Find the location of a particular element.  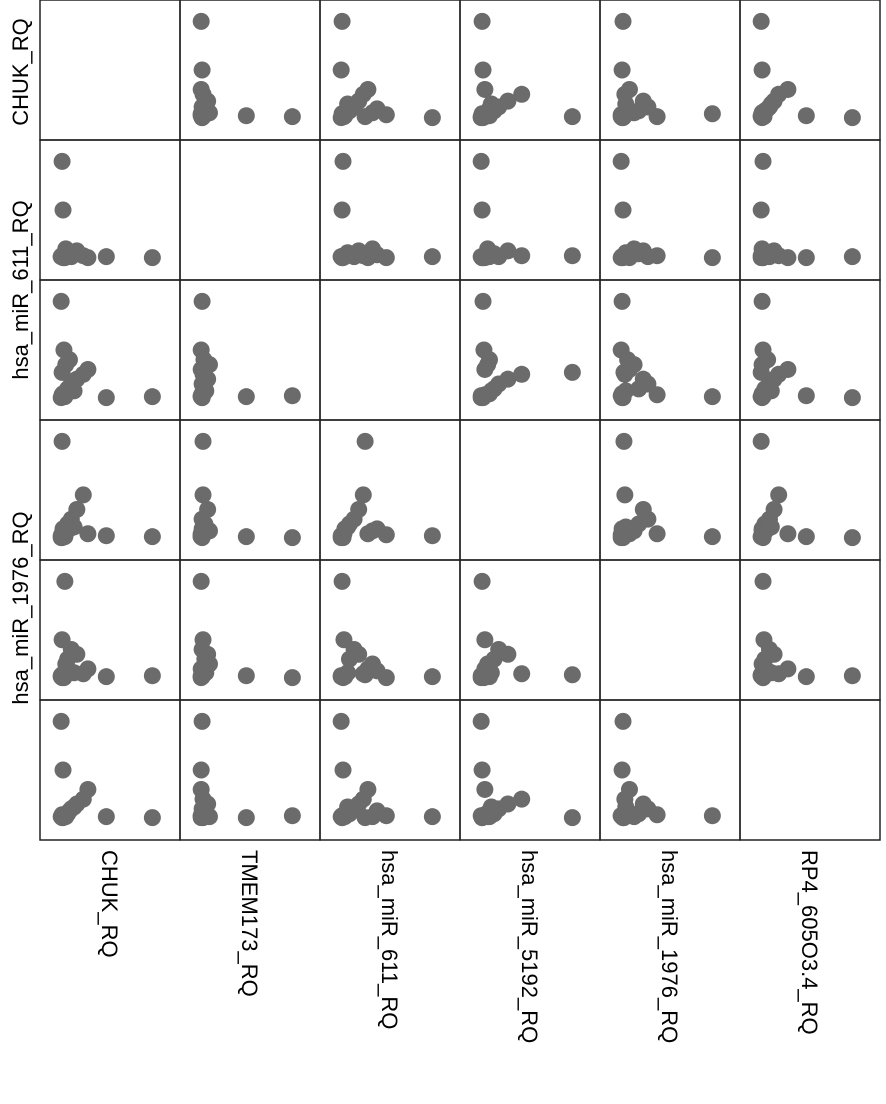

column-label: hsa_miR_611_RQ is located at coordinates (389, 939).